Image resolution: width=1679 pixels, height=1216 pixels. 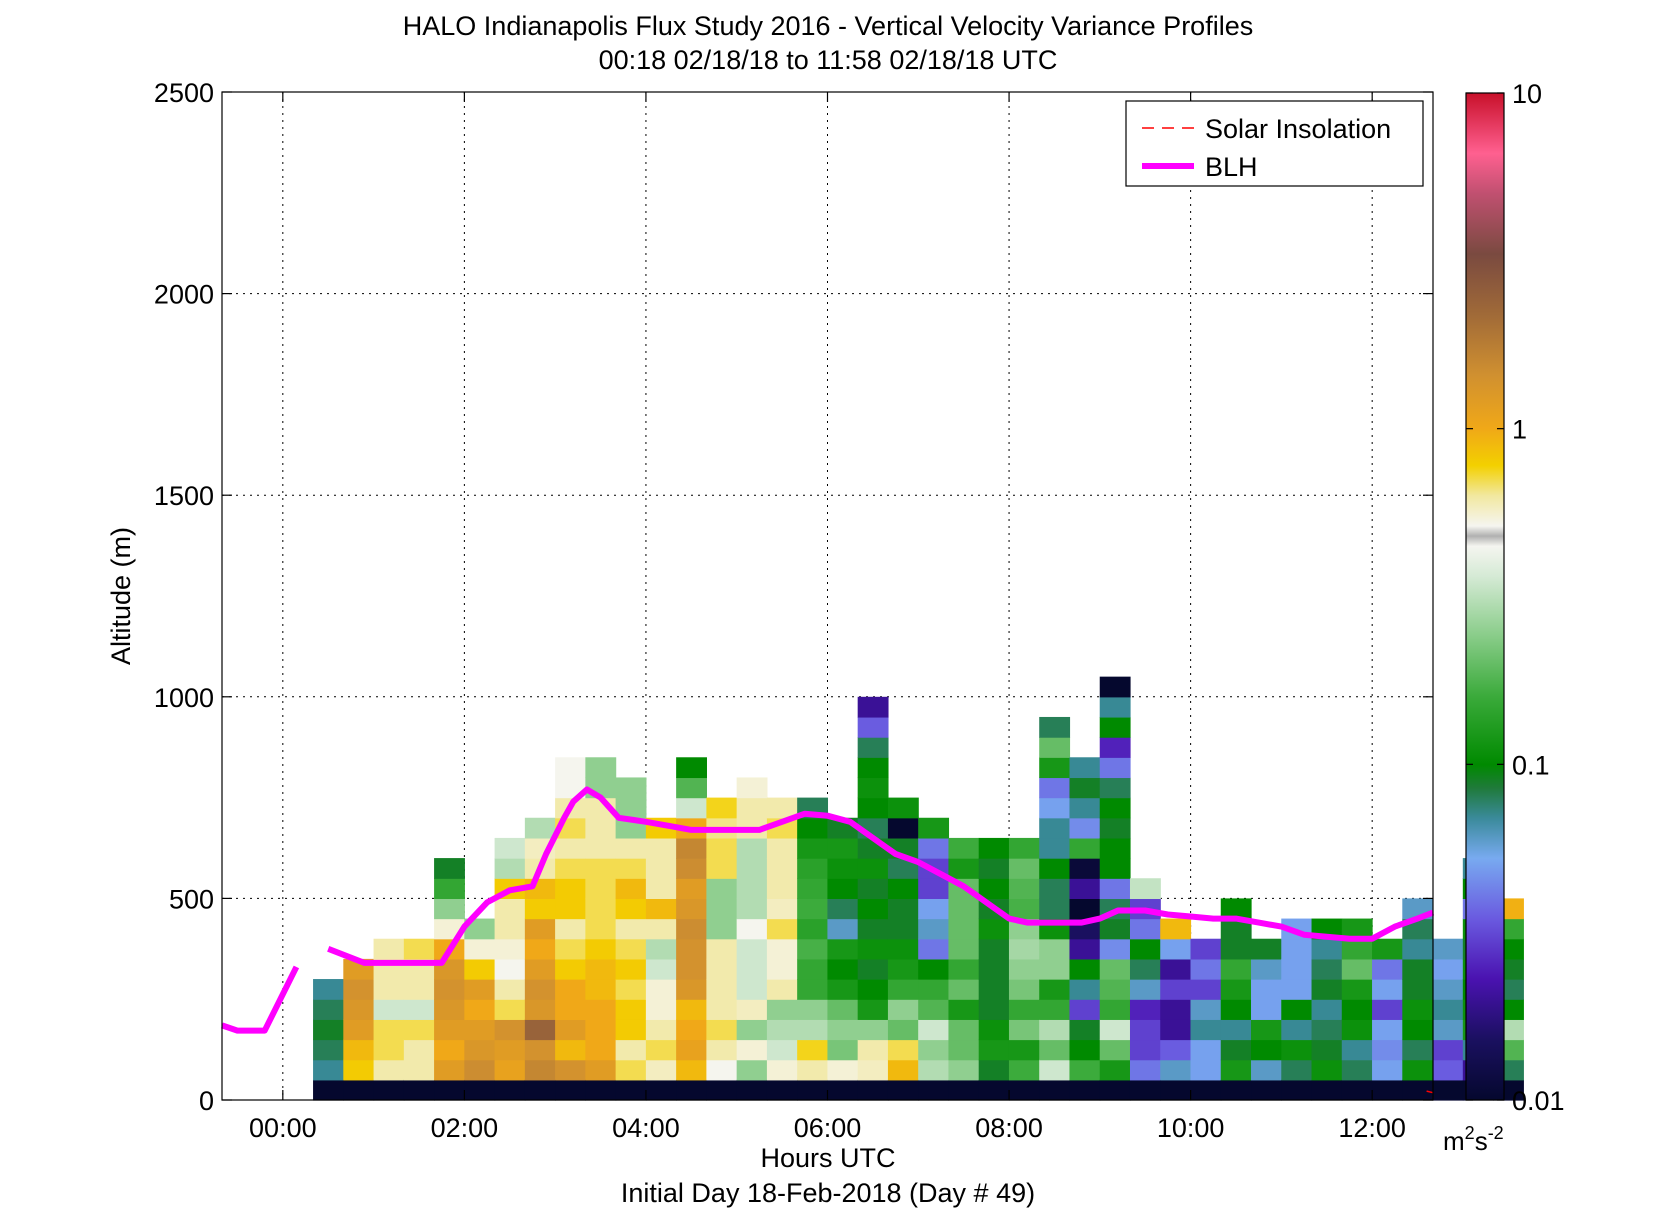 I want to click on y-tick-label: 0, so click(x=206, y=1101).